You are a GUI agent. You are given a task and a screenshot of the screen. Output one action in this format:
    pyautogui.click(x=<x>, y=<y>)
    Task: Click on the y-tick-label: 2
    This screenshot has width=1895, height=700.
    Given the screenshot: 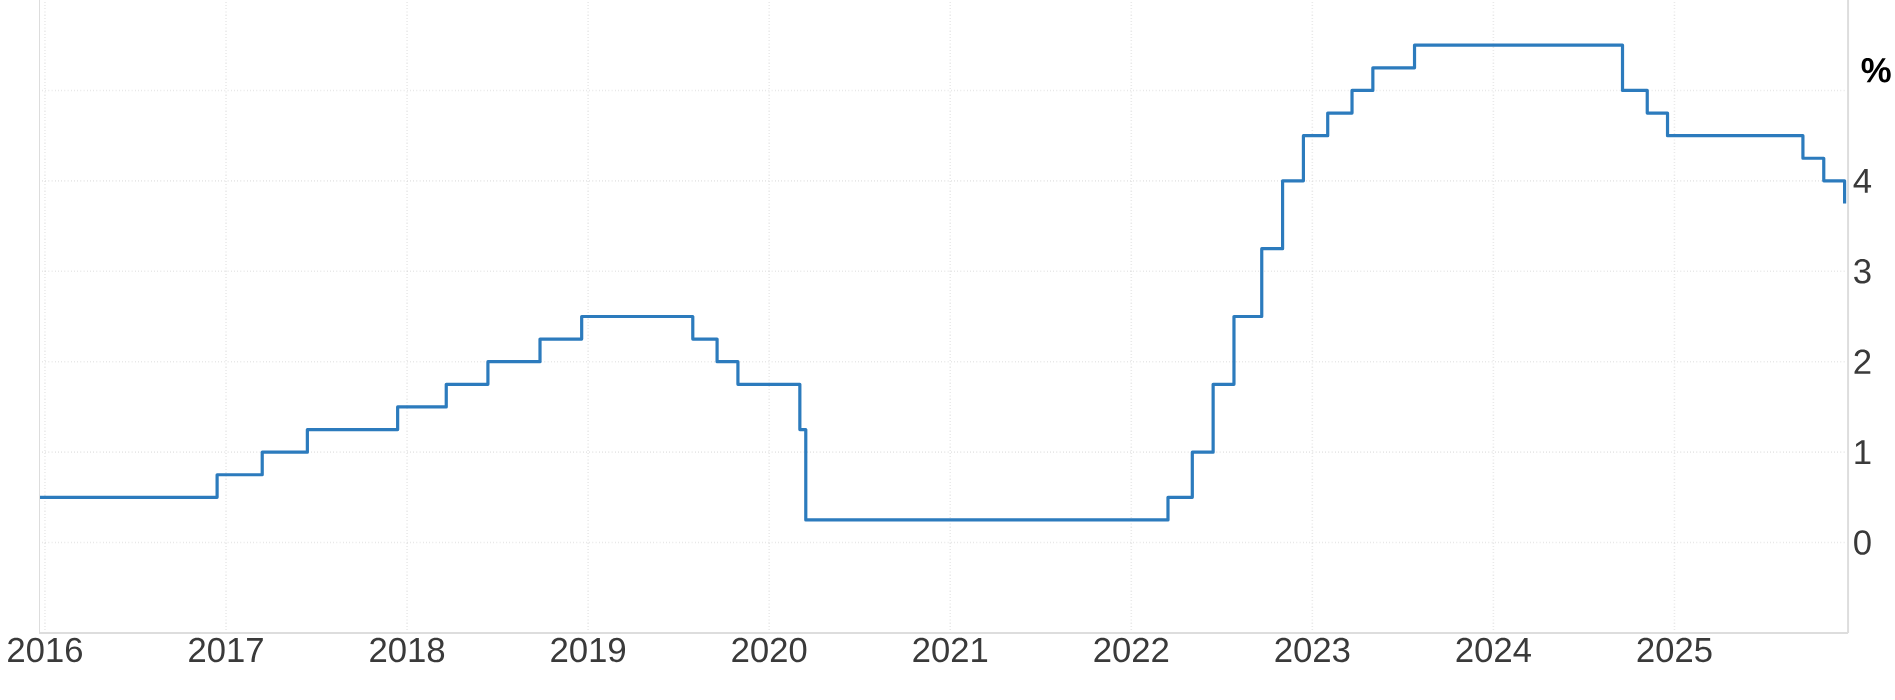 What is the action you would take?
    pyautogui.click(x=1862, y=361)
    